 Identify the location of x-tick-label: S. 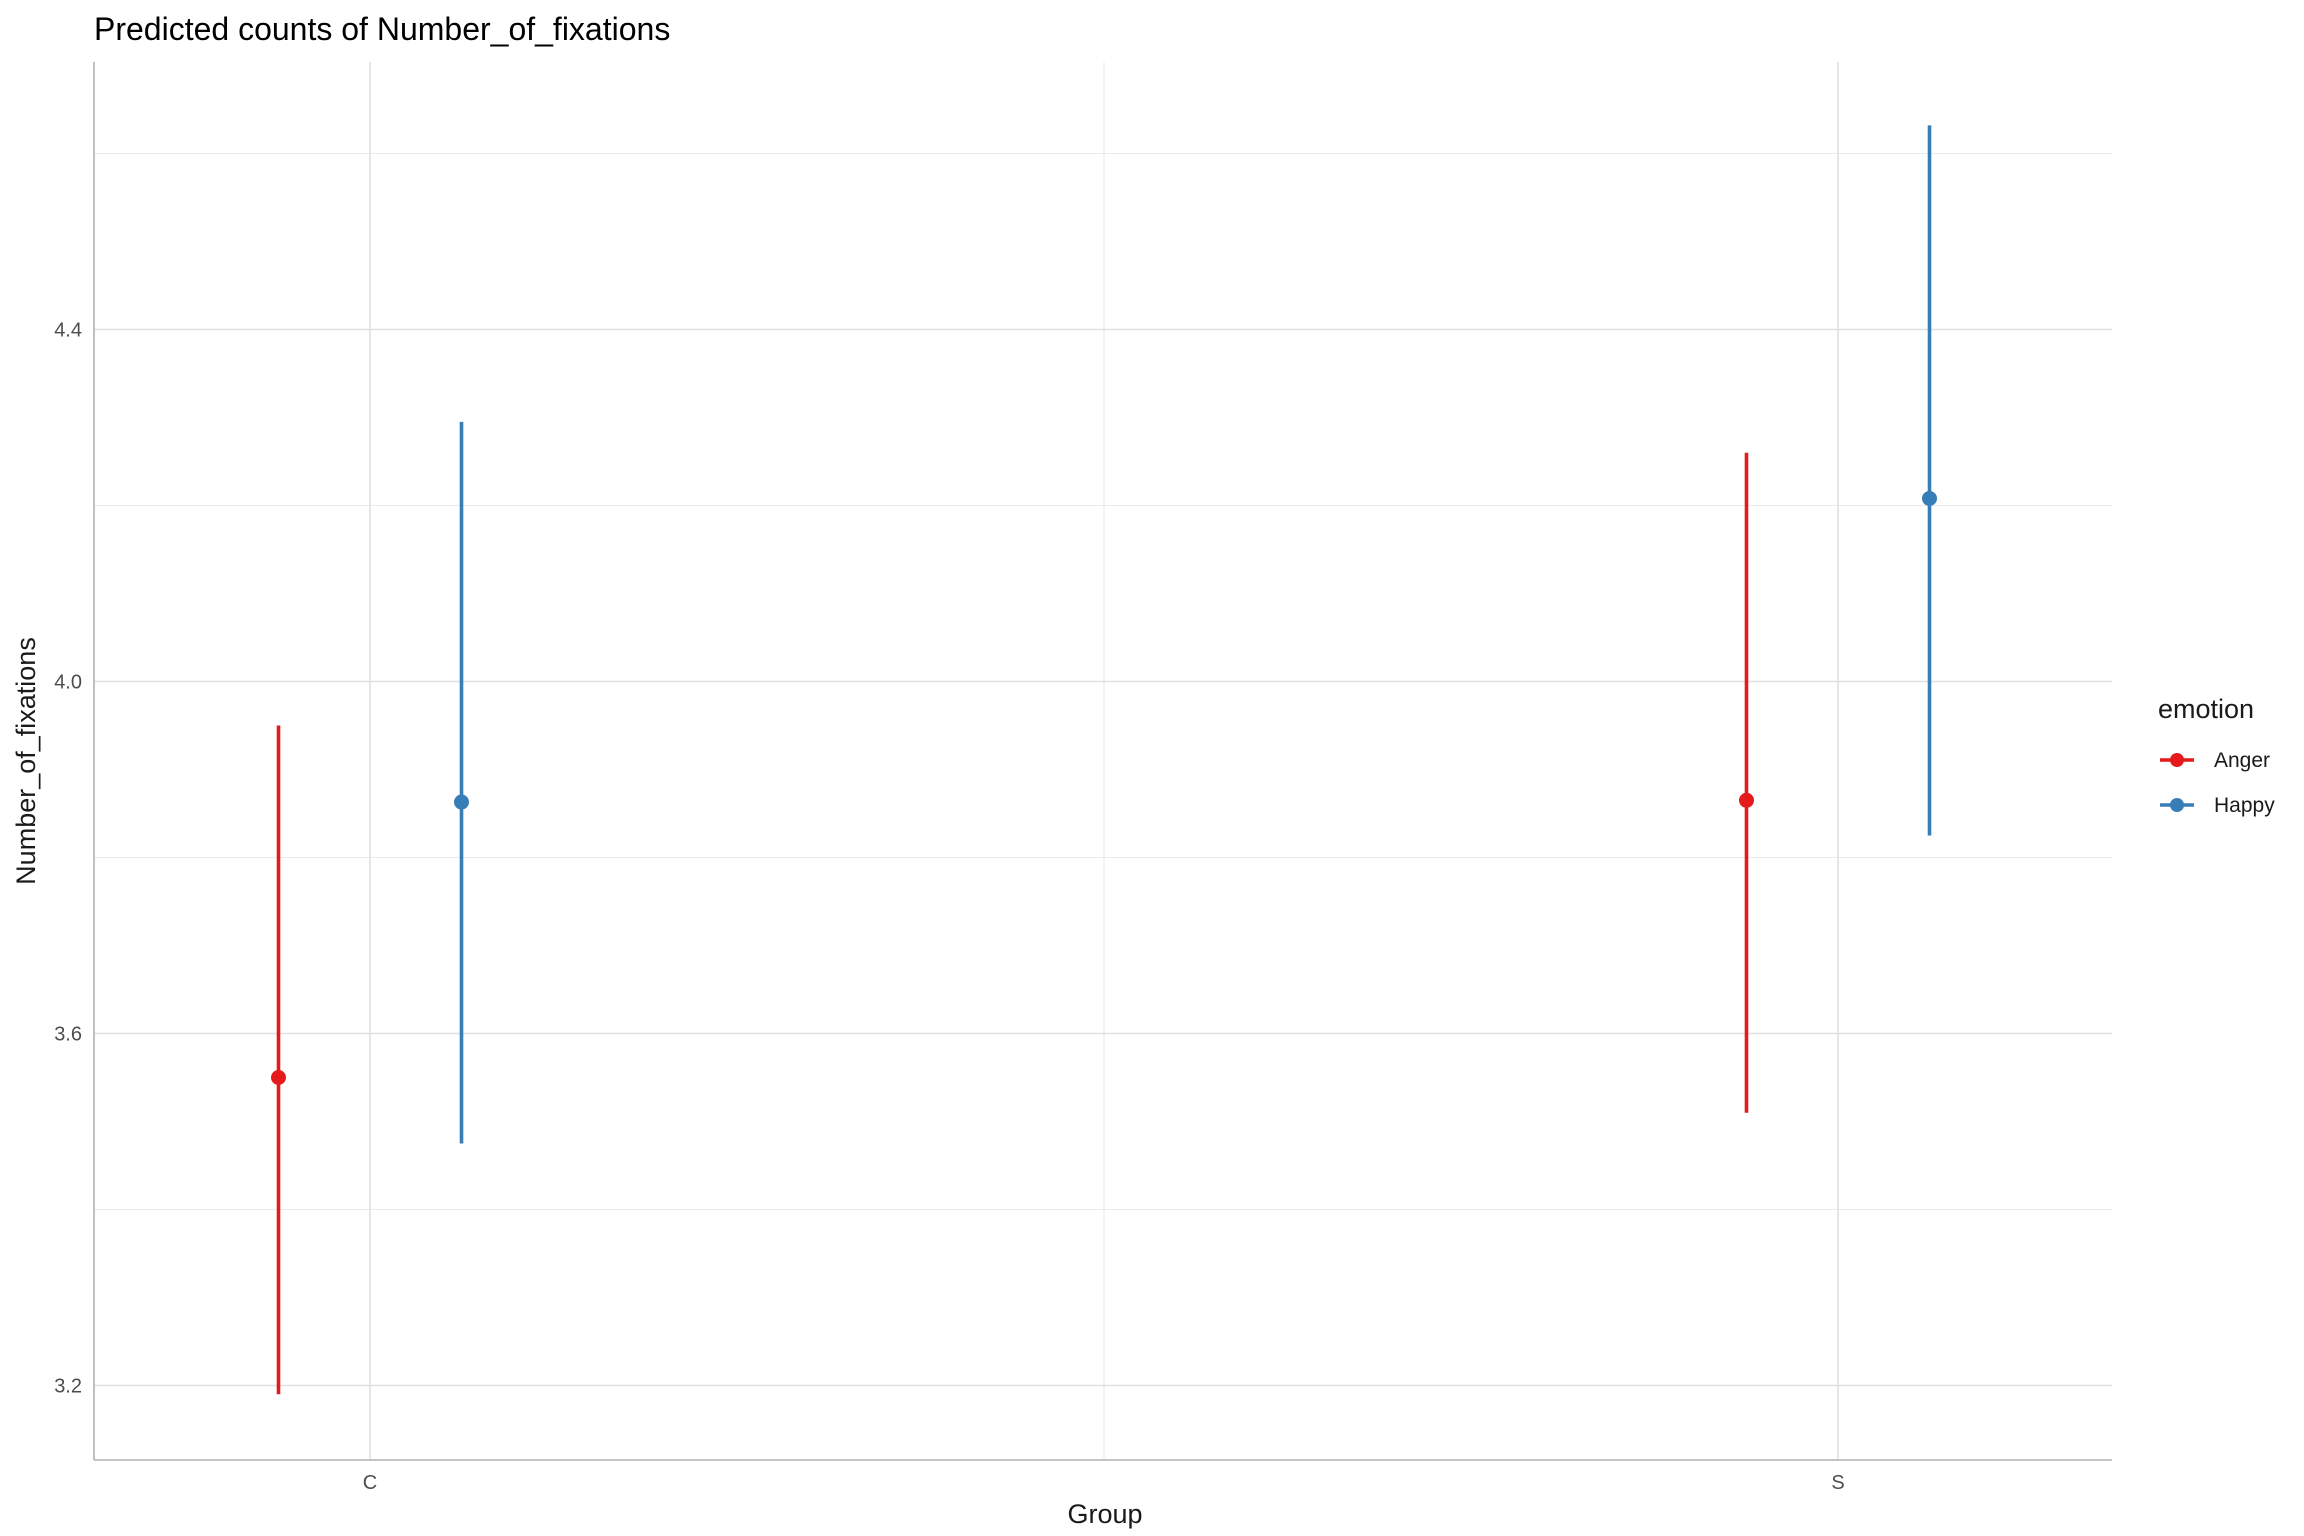
(1837, 1483).